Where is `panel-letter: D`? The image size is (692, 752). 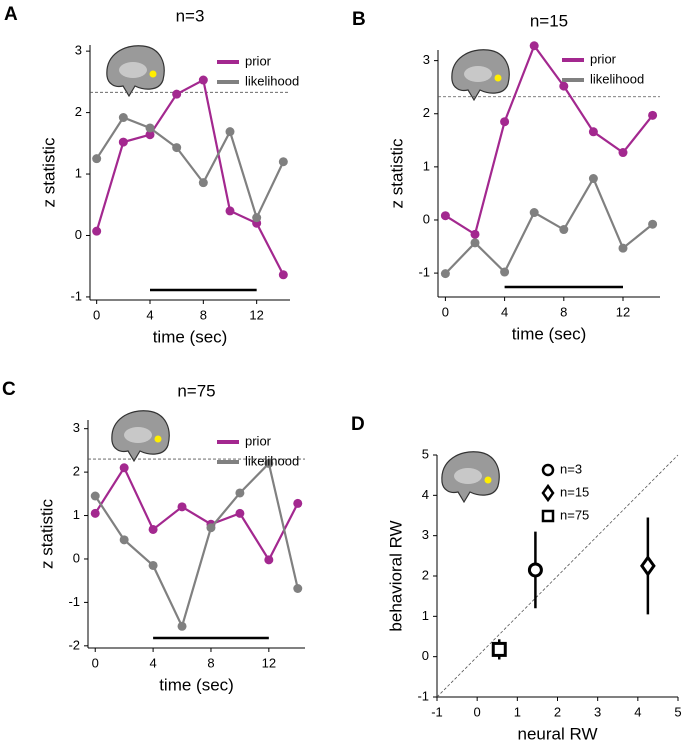 panel-letter: D is located at coordinates (358, 424).